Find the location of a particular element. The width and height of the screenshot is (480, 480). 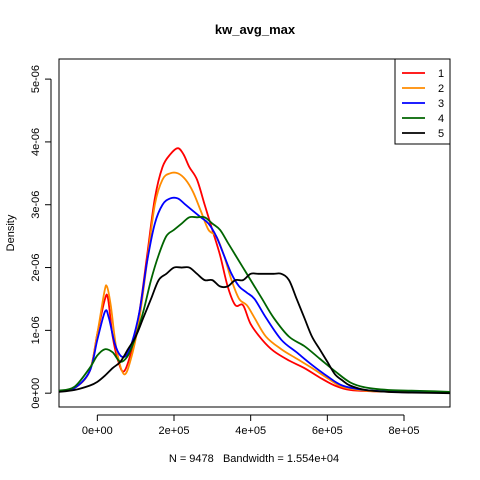

x-axis-label: N = 9478 Bandwidth = 1.554e+04 is located at coordinates (254, 459).